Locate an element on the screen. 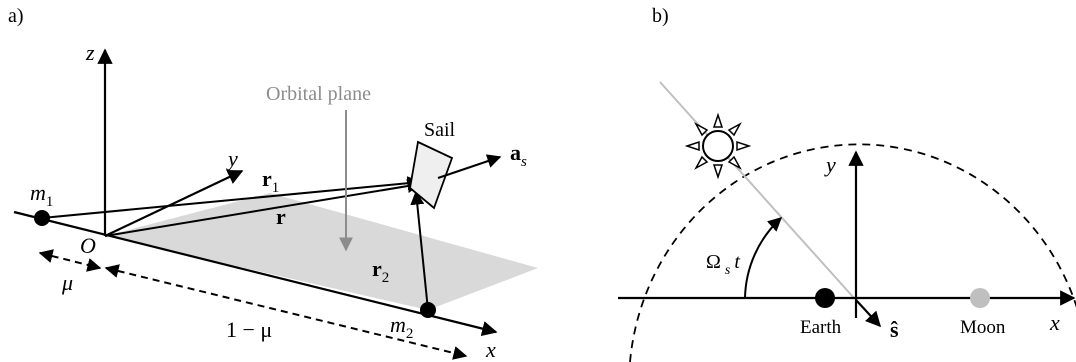 This screenshot has width=1076, height=362. s-hat-label: ŝ is located at coordinates (894, 329).